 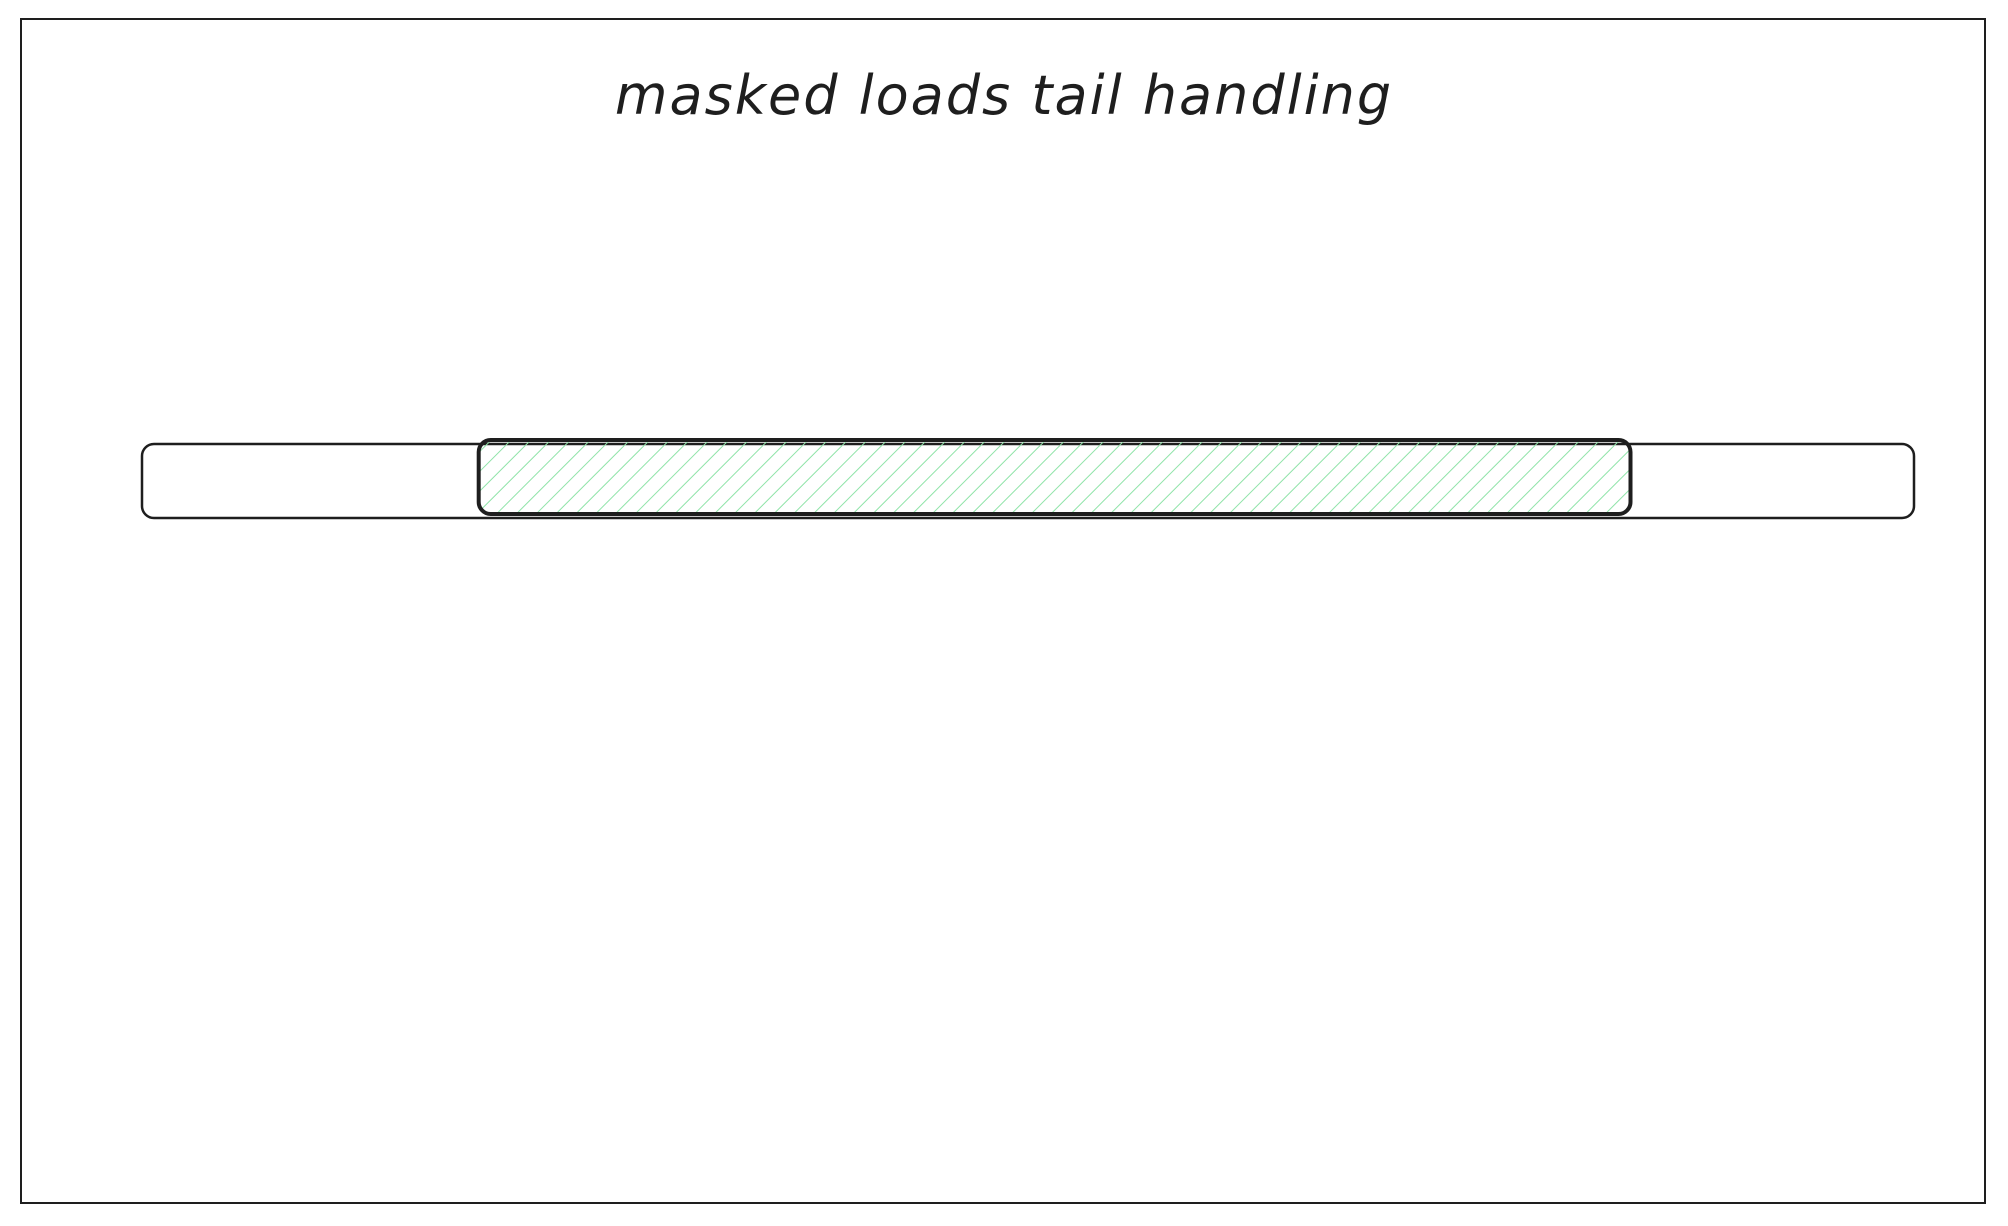 I want to click on diagram-title: masked loads tail handling, so click(x=1004, y=95).